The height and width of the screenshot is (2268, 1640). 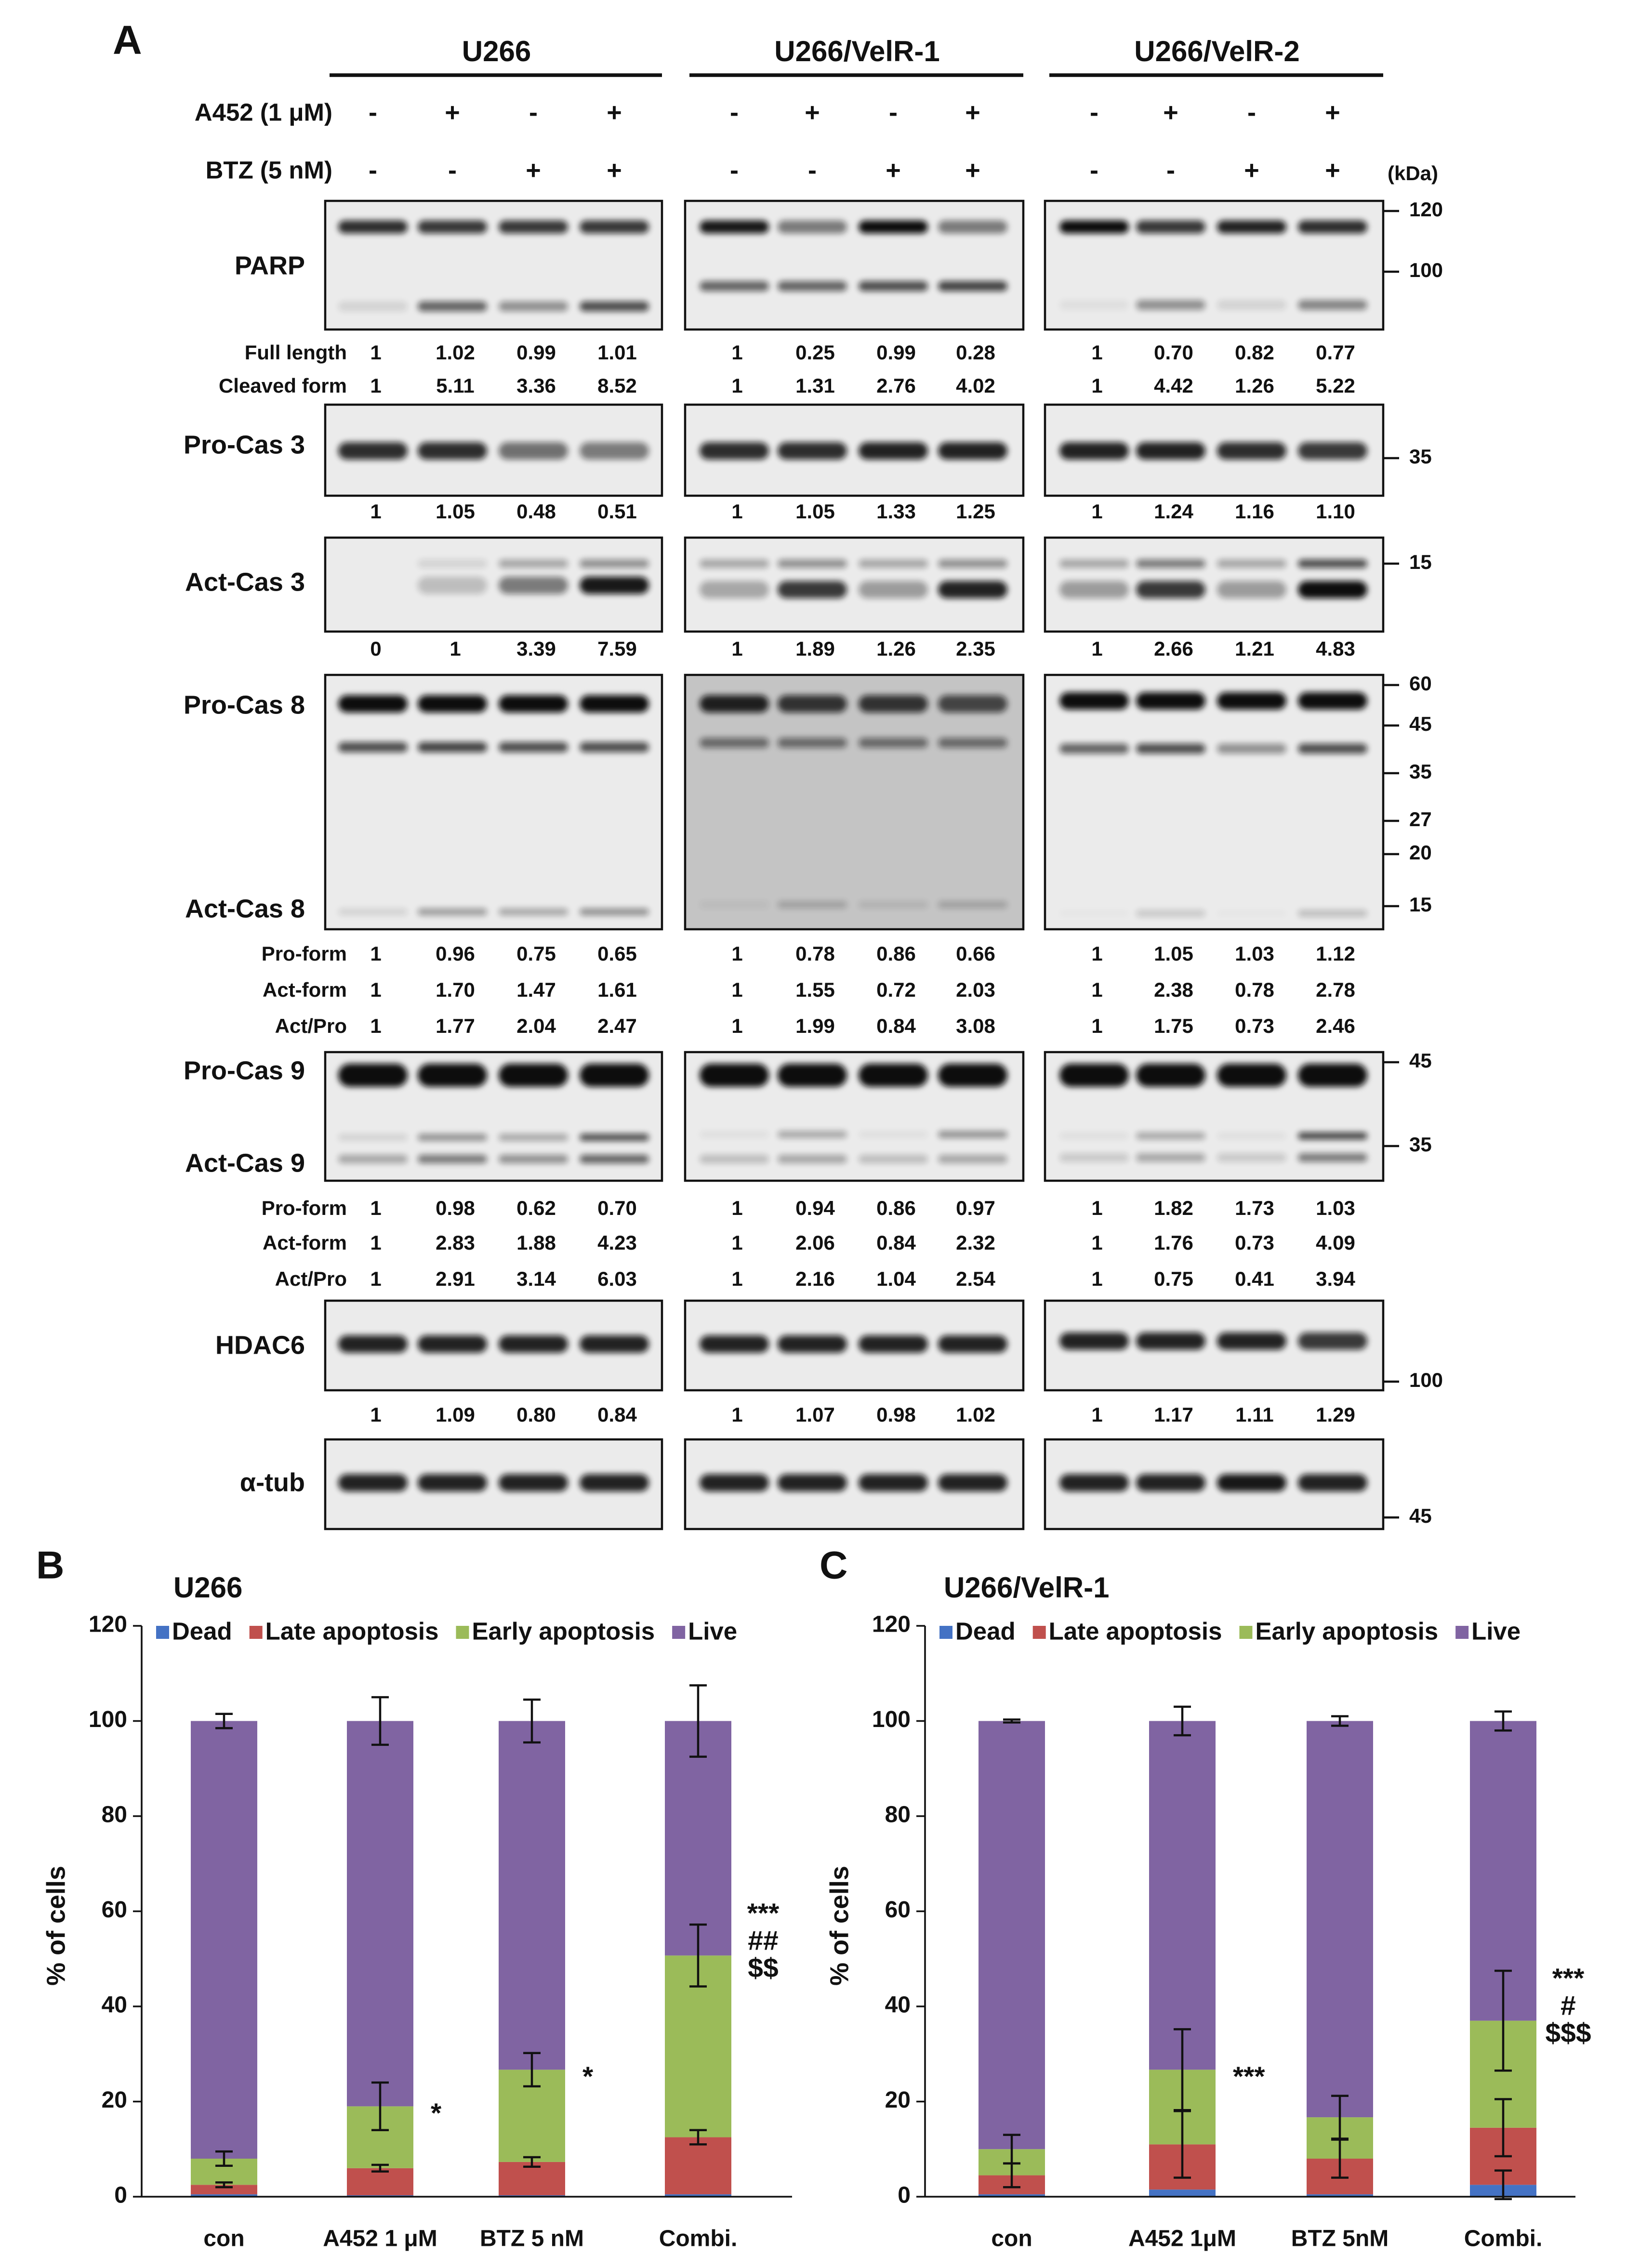 What do you see at coordinates (898, 1815) in the screenshot?
I see `y-tick-label: 80` at bounding box center [898, 1815].